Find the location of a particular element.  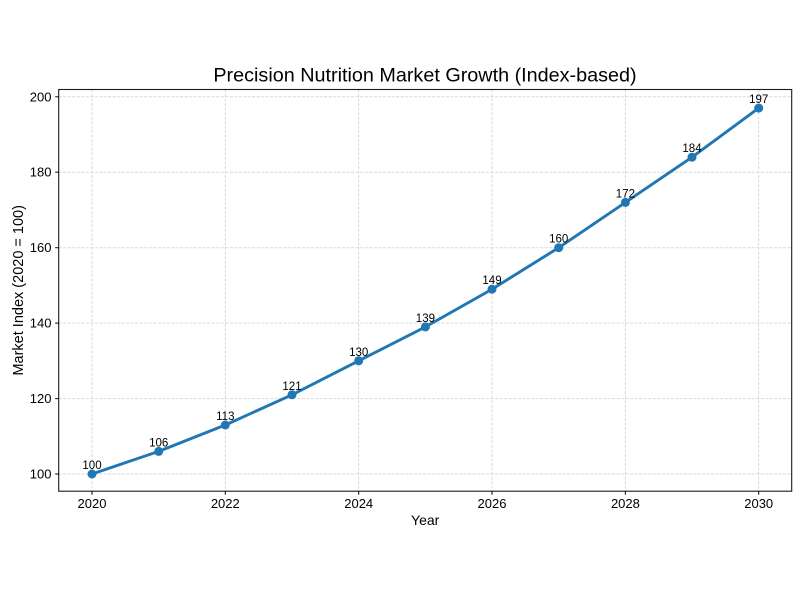

svg-text: 113 is located at coordinates (225, 417).